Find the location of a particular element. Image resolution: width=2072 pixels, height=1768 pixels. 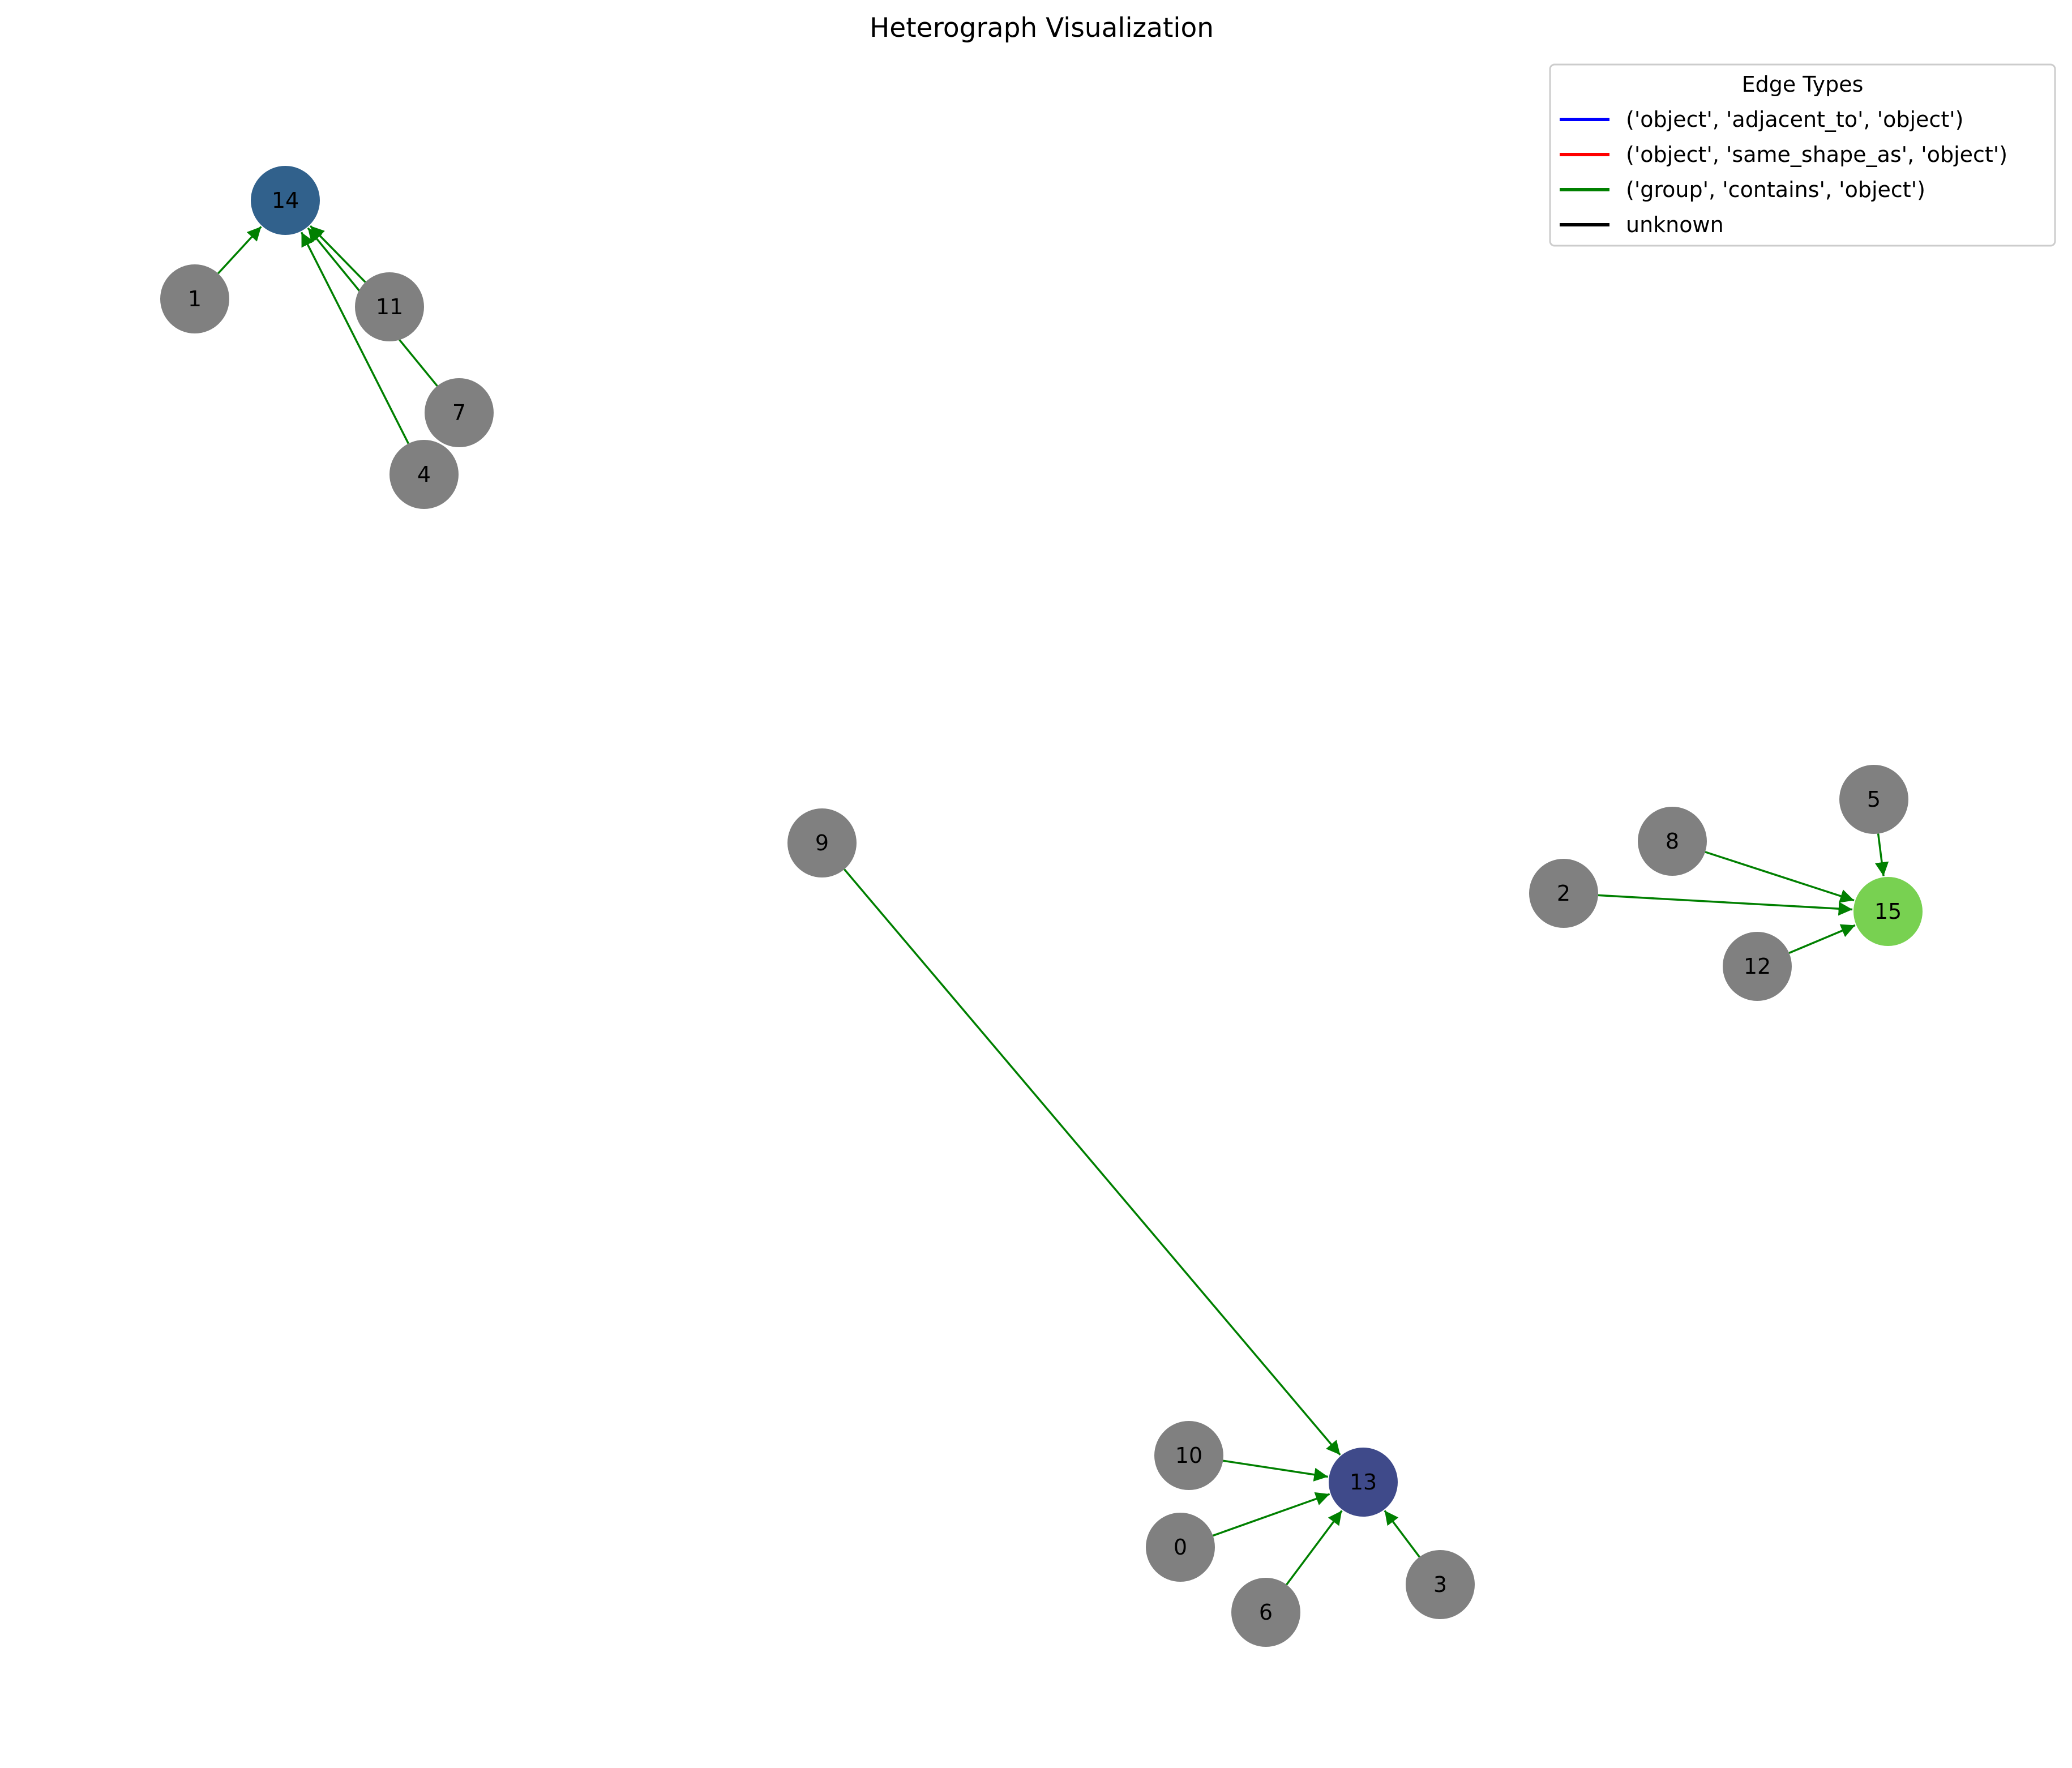

legend-entry: unknown is located at coordinates (1642, 224).